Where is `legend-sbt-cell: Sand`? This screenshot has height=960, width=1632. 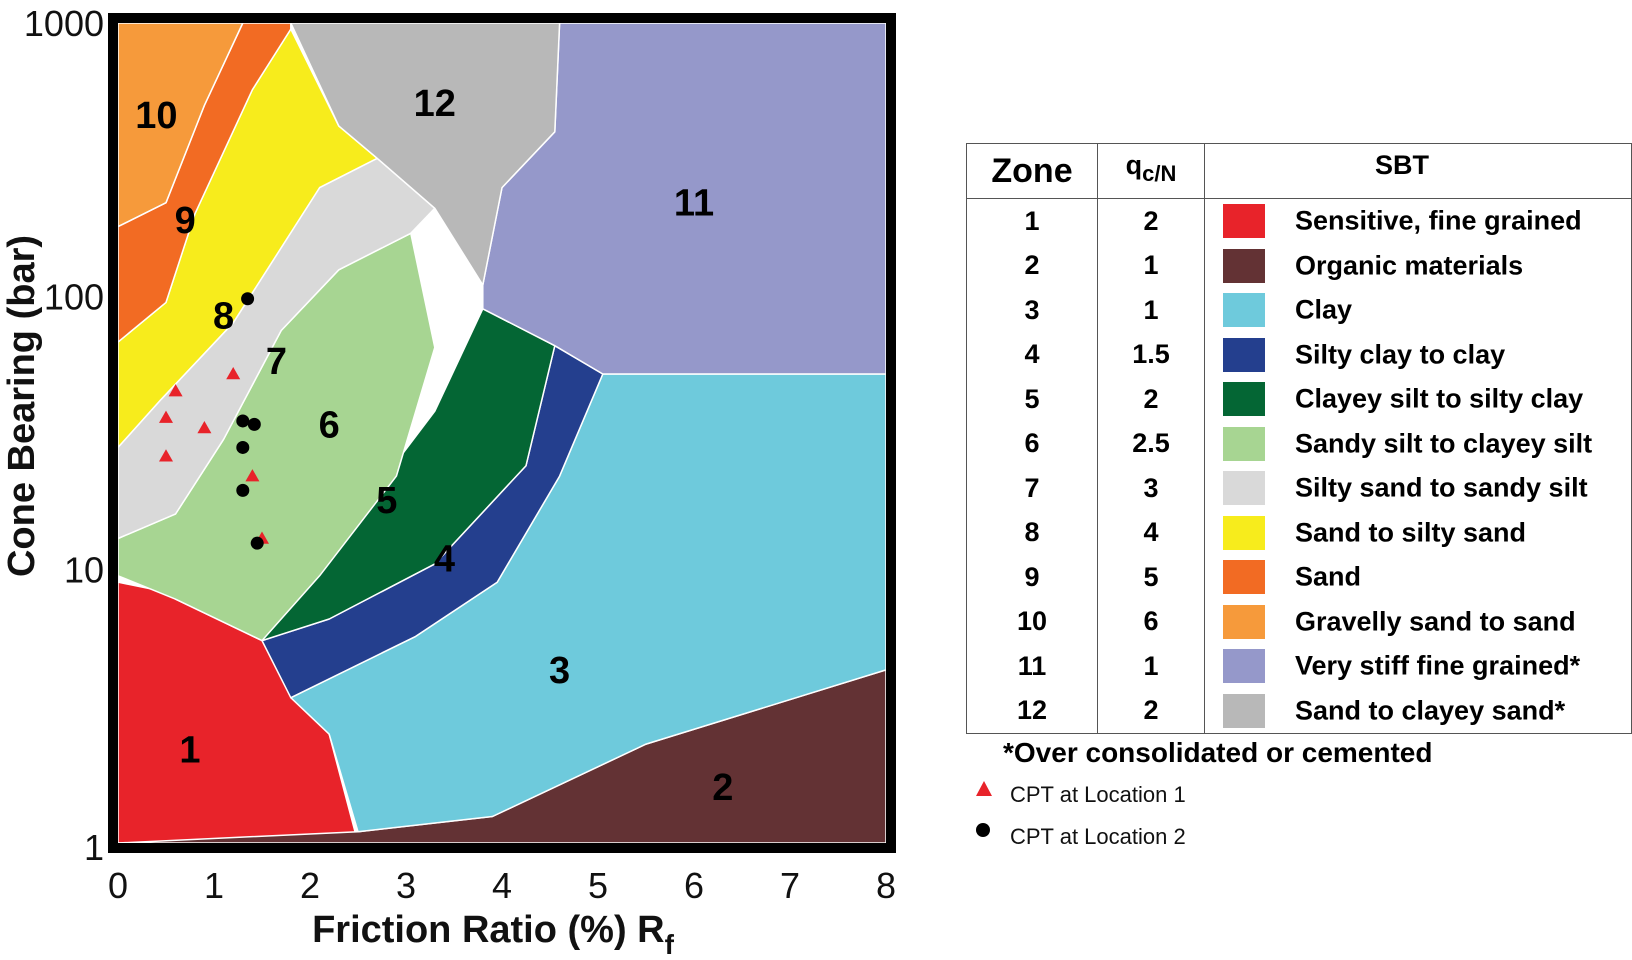 legend-sbt-cell: Sand is located at coordinates (1418, 577).